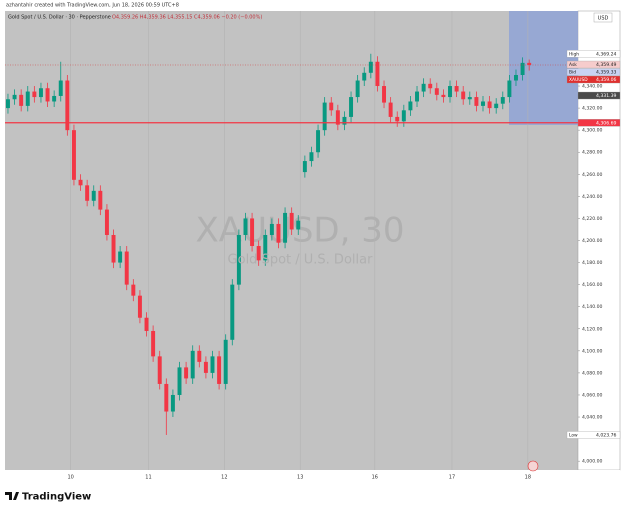  What do you see at coordinates (606, 435) in the screenshot?
I see `price-marker-label: 4,023.76` at bounding box center [606, 435].